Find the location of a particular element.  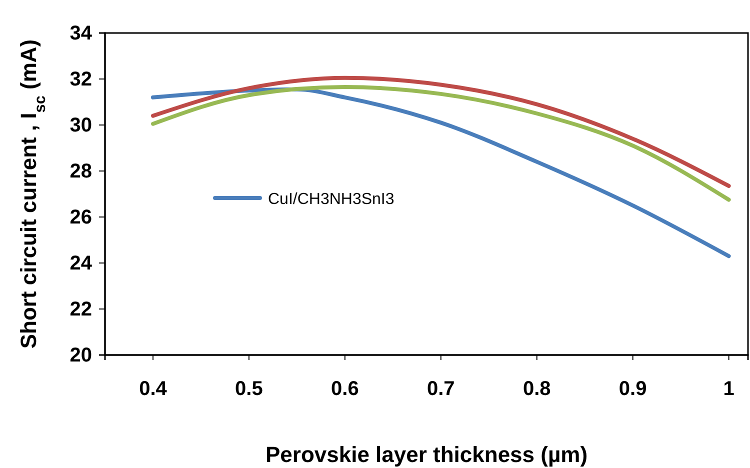

x-tick-label: 0.8 is located at coordinates (536, 389).